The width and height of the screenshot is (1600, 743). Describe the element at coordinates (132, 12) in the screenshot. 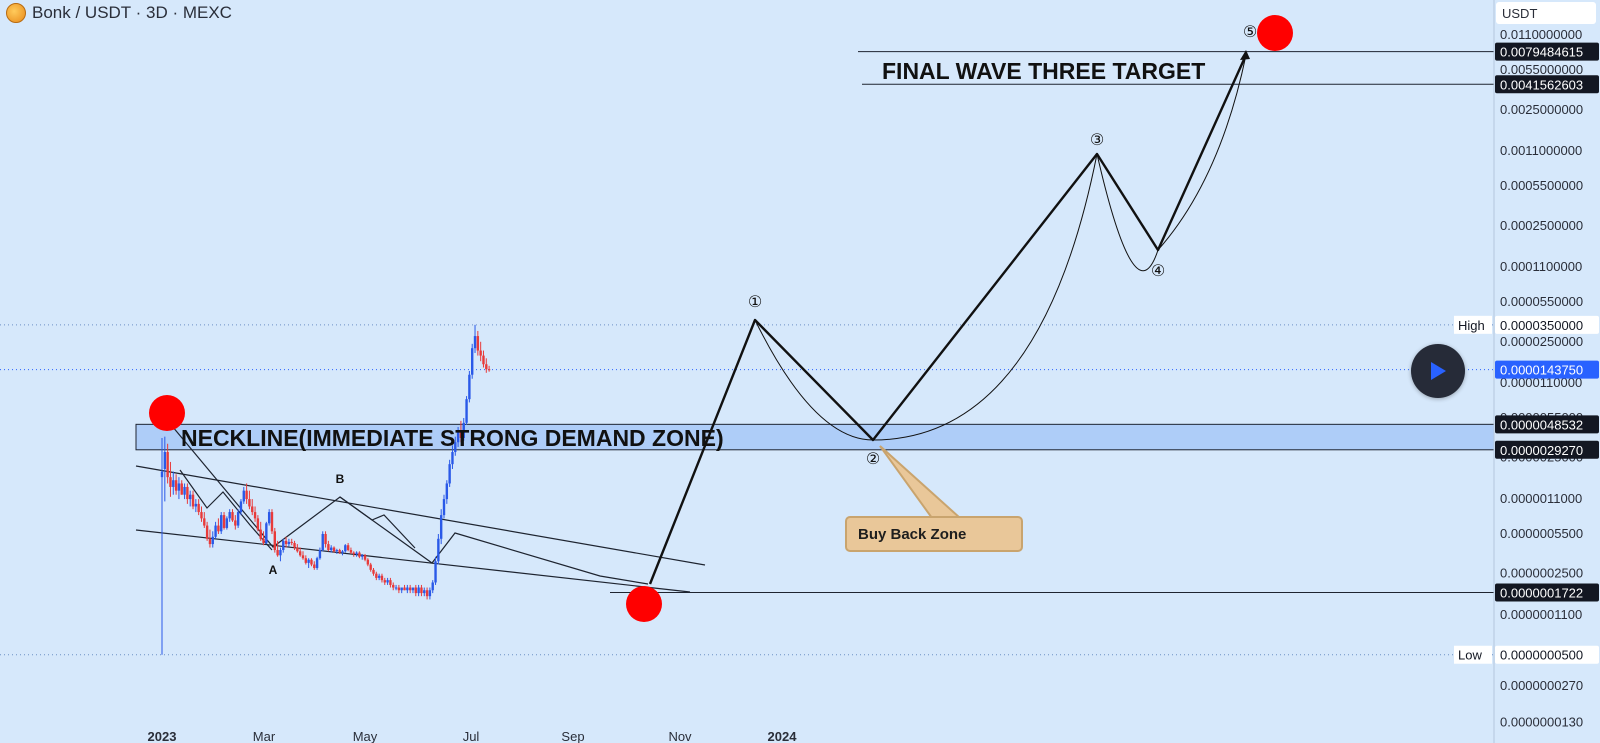

I see `symbol-title: Bonk / USDT · 3D · MEXC` at that location.